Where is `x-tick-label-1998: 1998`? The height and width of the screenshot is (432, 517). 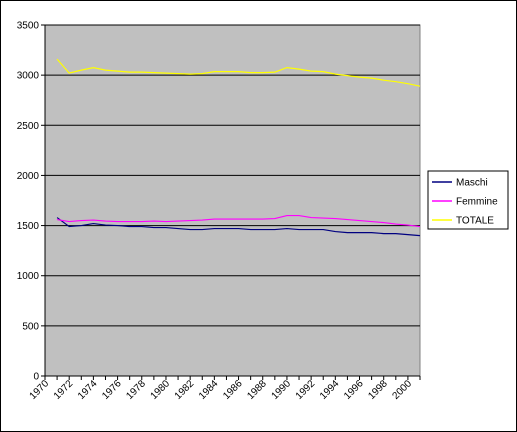 x-tick-label-1998: 1998 is located at coordinates (378, 390).